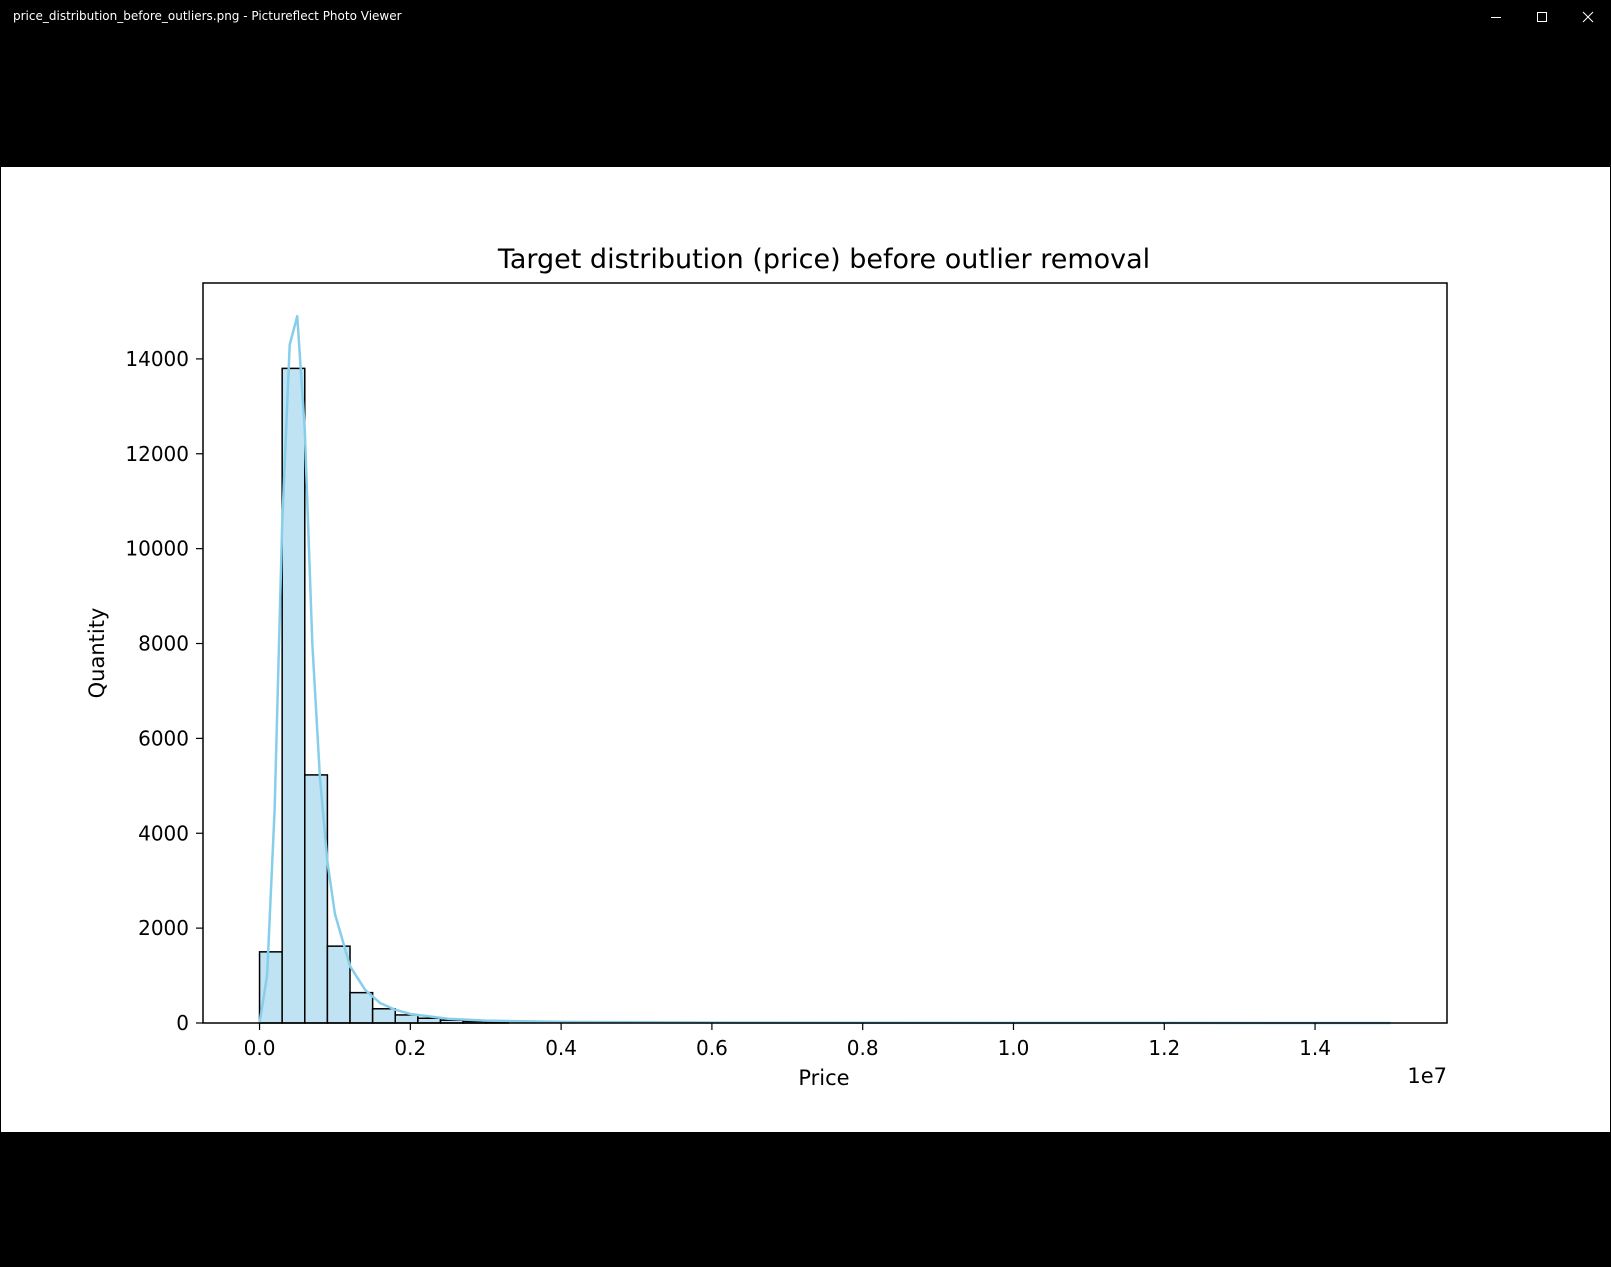  Describe the element at coordinates (97, 653) in the screenshot. I see `y-axis-label: Quantity` at that location.